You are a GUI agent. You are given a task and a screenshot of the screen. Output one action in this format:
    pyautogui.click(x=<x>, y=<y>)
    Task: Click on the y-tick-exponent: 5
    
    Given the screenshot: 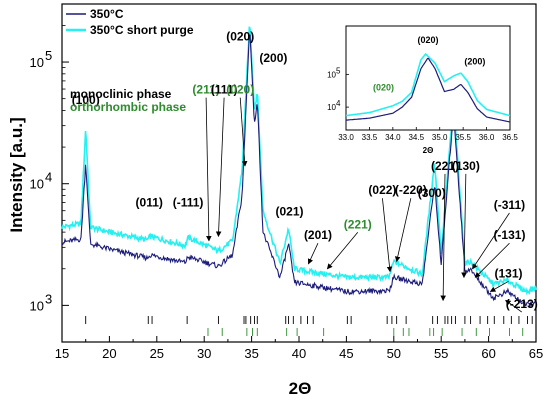 What is the action you would take?
    pyautogui.click(x=48, y=55)
    